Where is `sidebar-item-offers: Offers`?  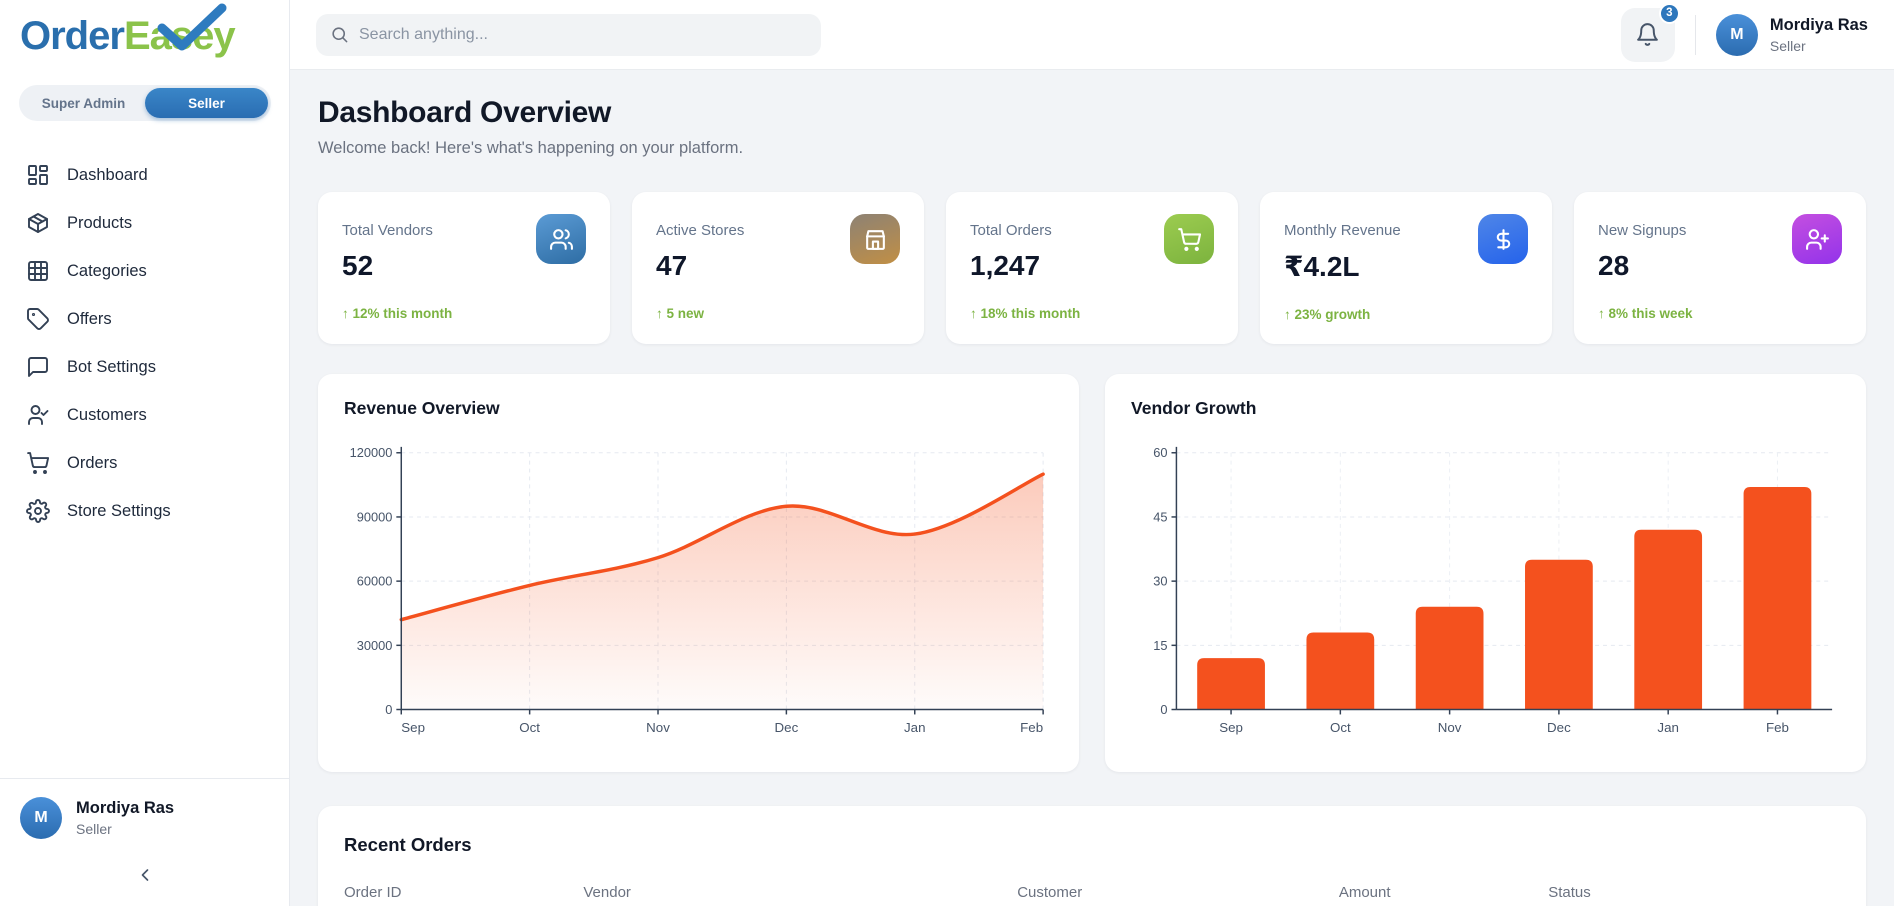
sidebar-item-offers: Offers is located at coordinates (144, 319).